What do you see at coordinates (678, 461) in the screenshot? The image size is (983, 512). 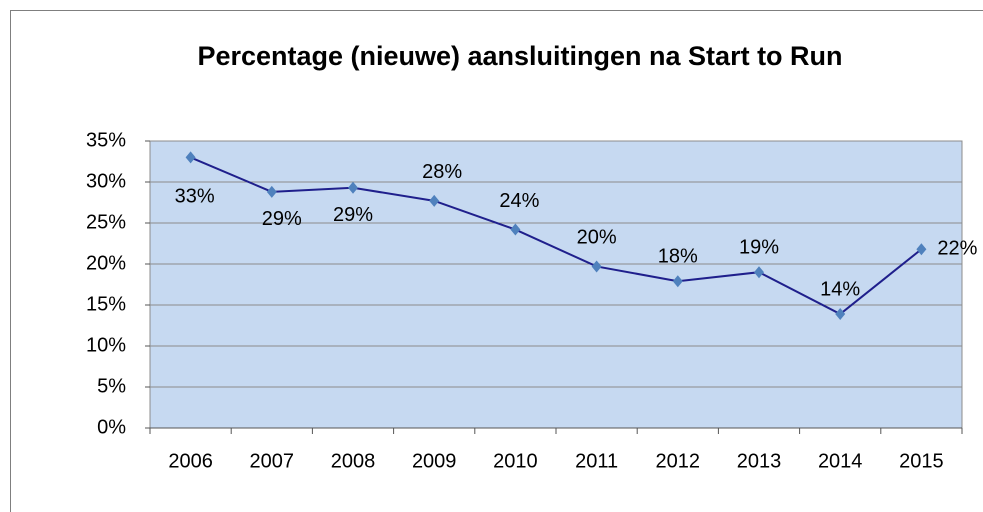 I see `x-tick-label: 2012` at bounding box center [678, 461].